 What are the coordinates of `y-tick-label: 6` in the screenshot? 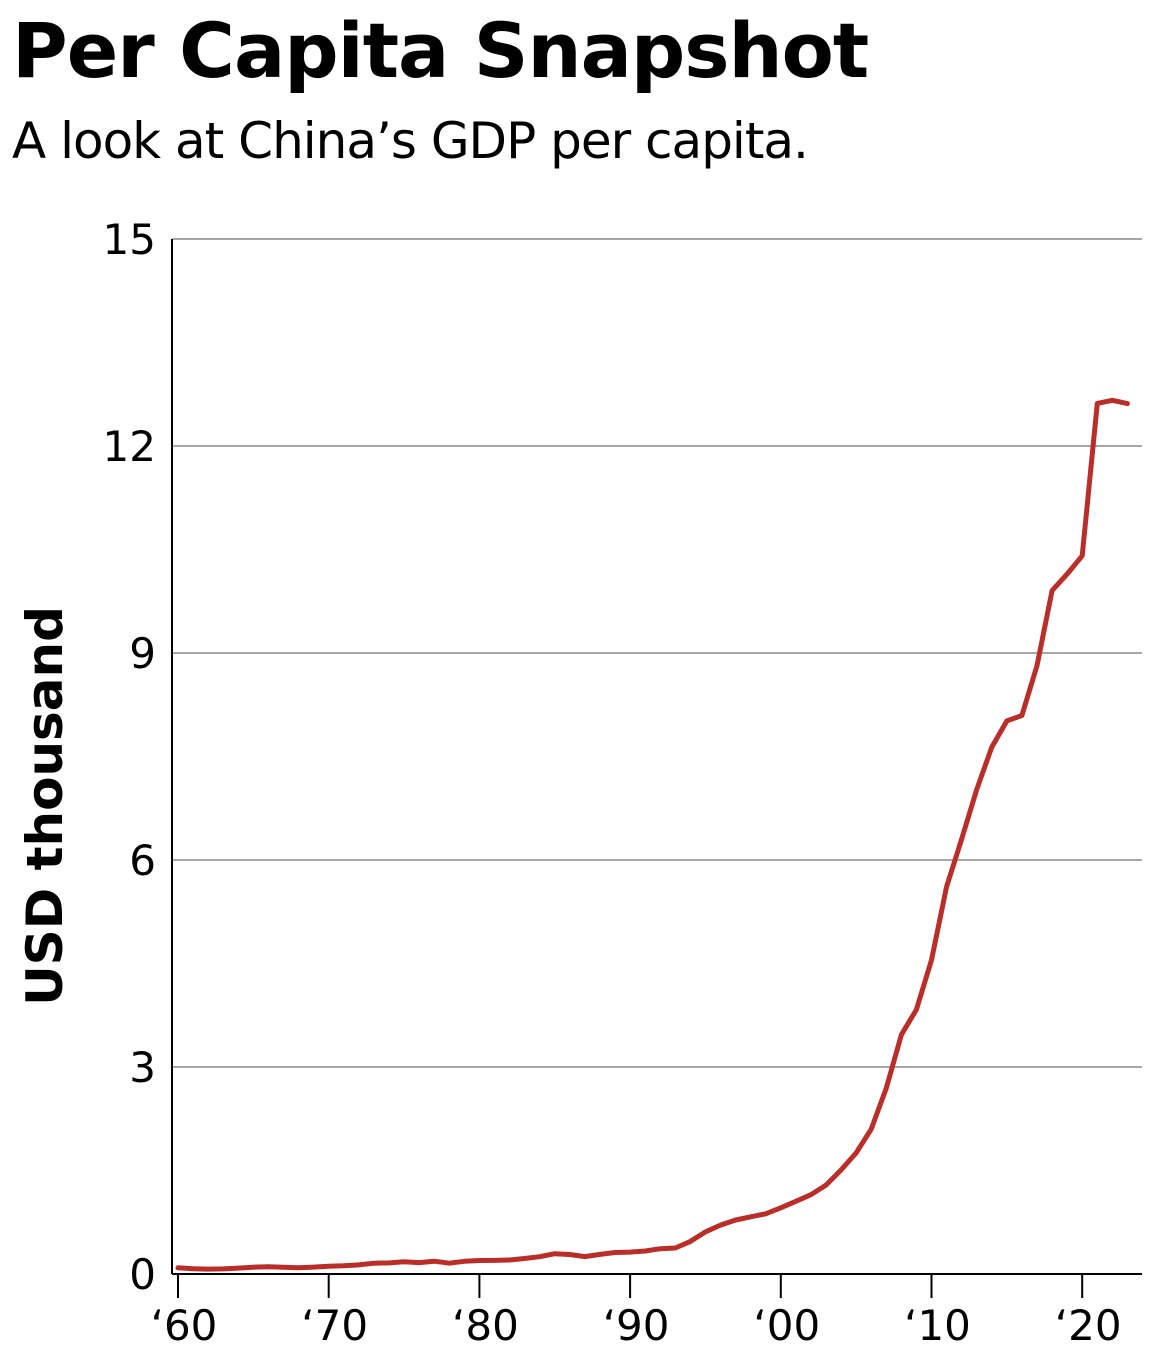 It's located at (142, 860).